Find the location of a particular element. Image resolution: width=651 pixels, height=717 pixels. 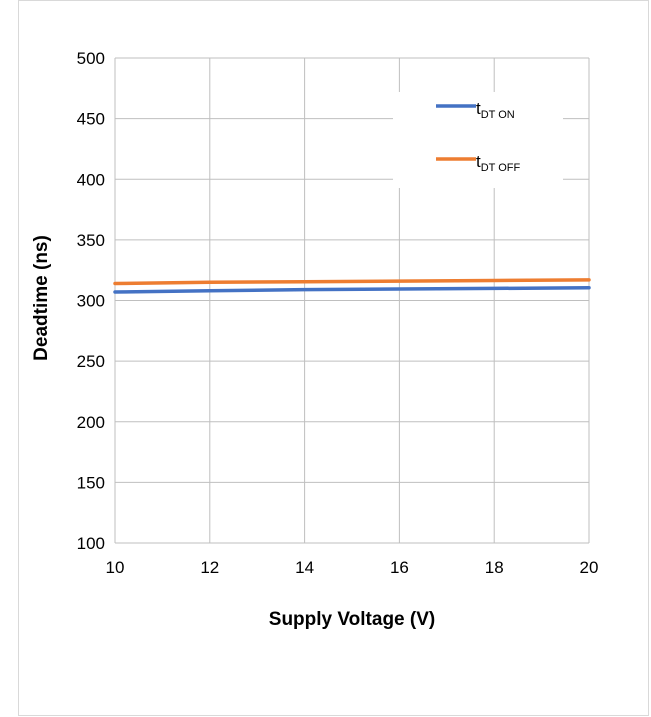

x-tick-label: 16 is located at coordinates (399, 567).